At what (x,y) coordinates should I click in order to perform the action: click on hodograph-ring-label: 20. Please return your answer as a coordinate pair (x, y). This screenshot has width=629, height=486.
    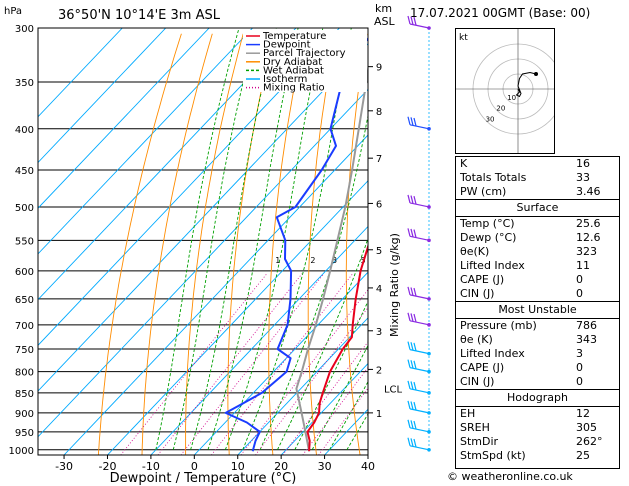
    Looking at the image, I should click on (500, 109).